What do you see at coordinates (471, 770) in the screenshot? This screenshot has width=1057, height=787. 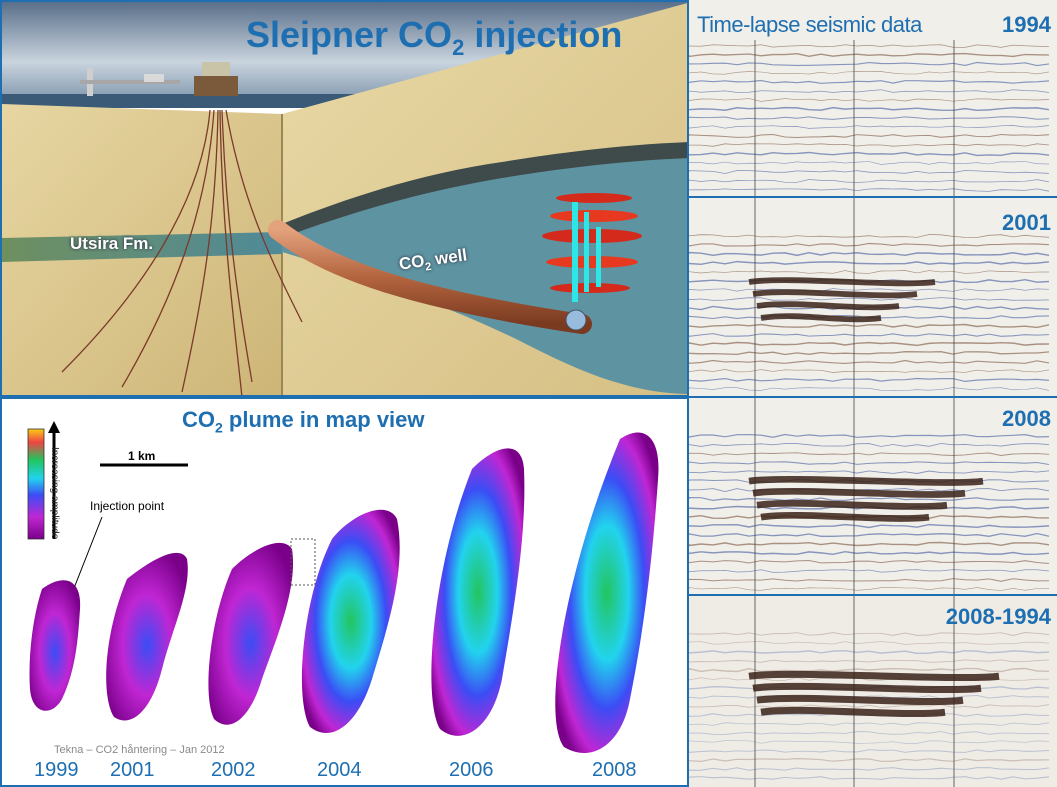 I see `year-label: 2006` at bounding box center [471, 770].